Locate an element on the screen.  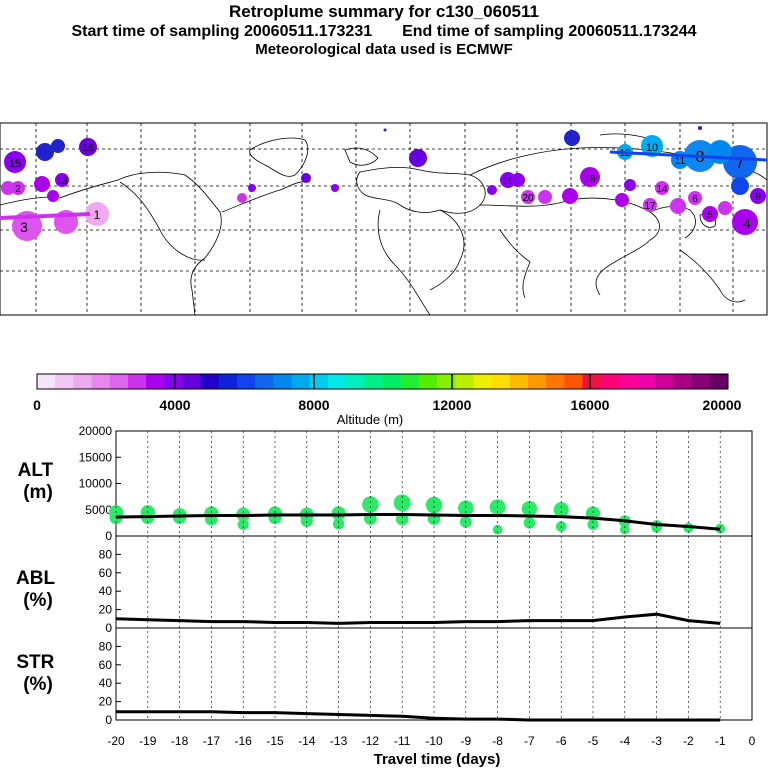
plume-marker-11: 11 is located at coordinates (680, 160).